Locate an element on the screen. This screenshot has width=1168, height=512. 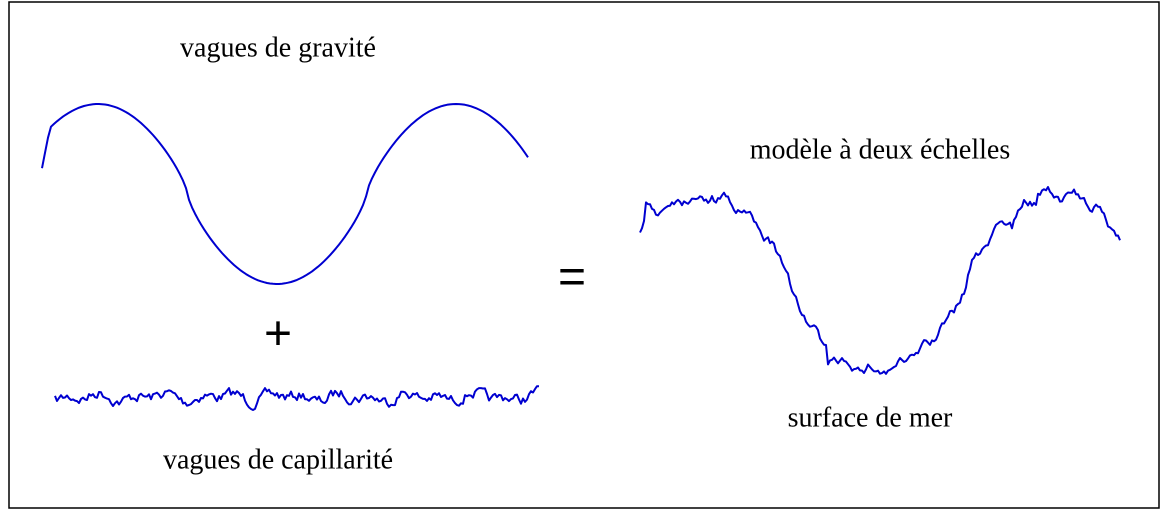
plus-sign: + is located at coordinates (278, 334).